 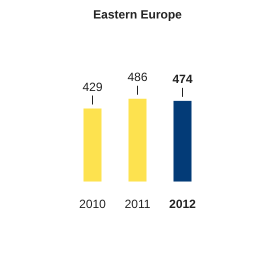 What do you see at coordinates (182, 79) in the screenshot?
I see `data-label: 474` at bounding box center [182, 79].